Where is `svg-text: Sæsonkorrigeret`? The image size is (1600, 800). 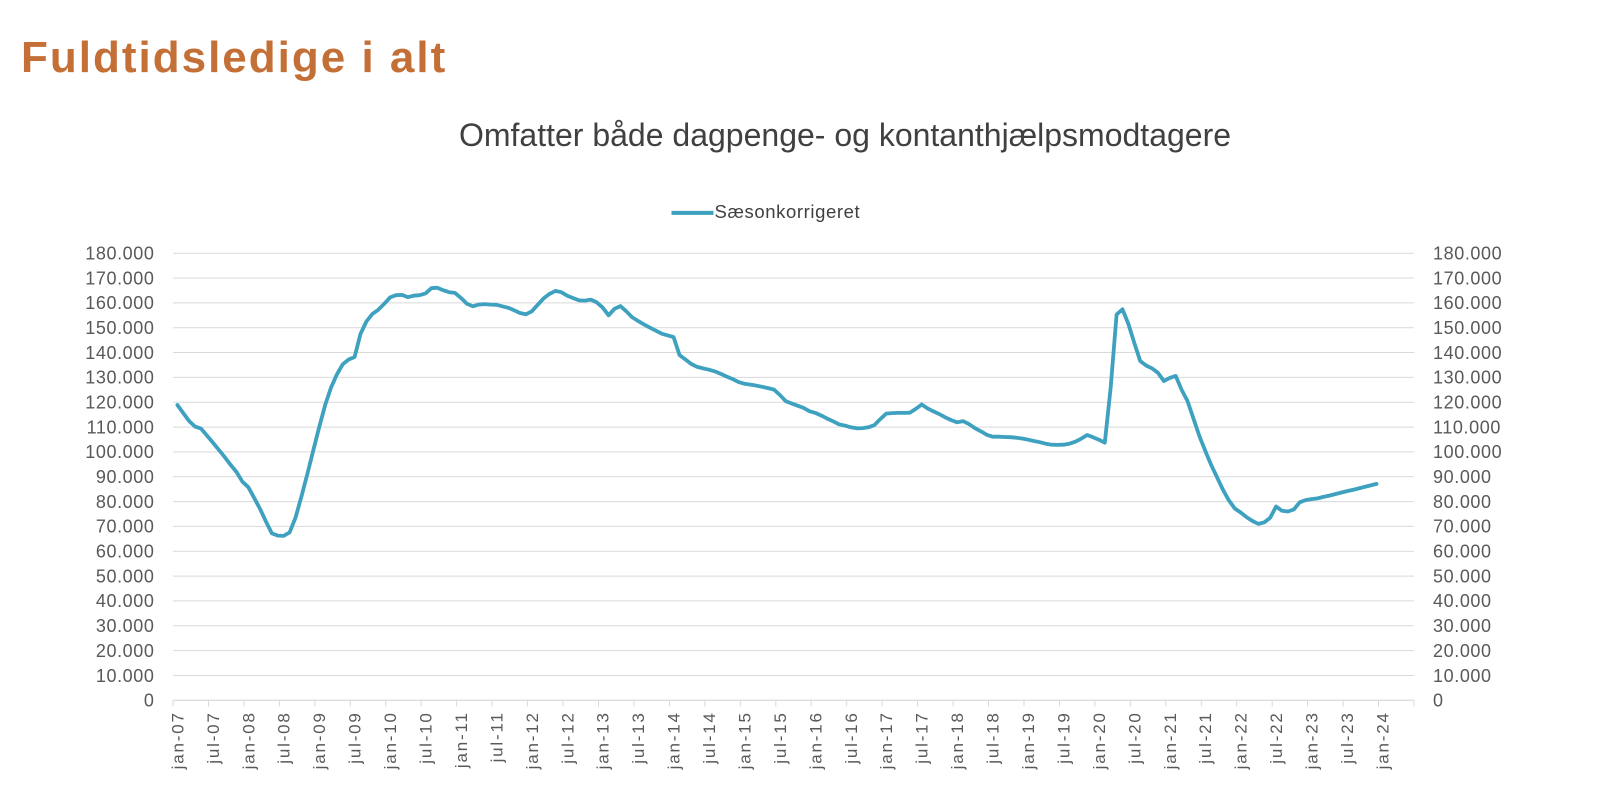
svg-text: Sæsonkorrigeret is located at coordinates (788, 211).